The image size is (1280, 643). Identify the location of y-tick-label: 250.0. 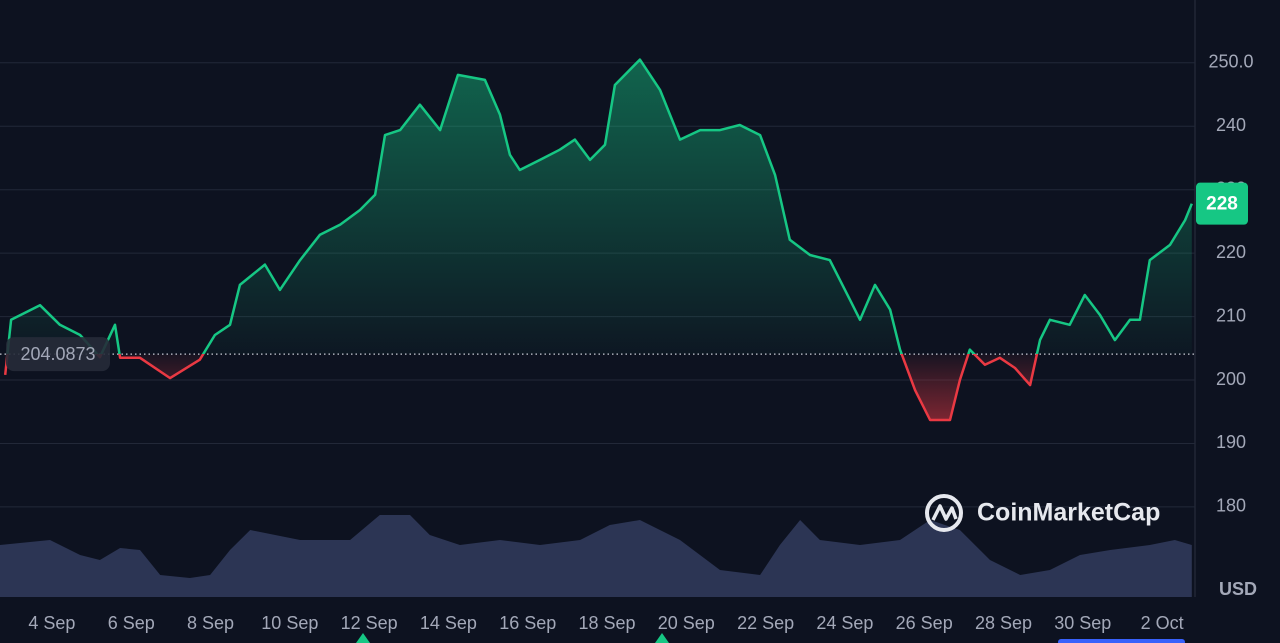
(1230, 62).